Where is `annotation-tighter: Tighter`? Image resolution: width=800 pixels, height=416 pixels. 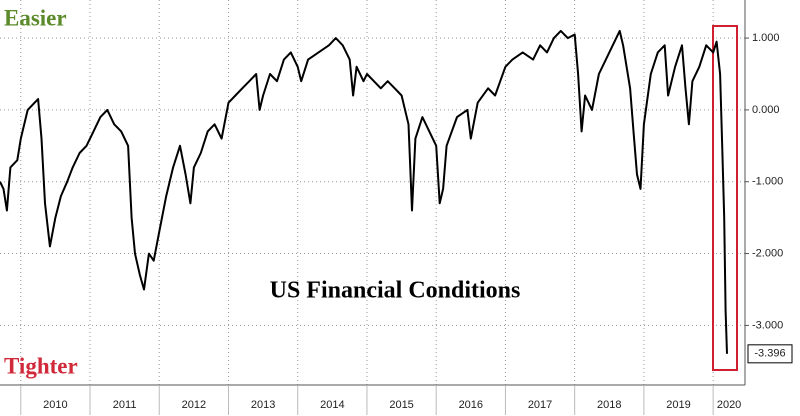 annotation-tighter: Tighter is located at coordinates (41, 365).